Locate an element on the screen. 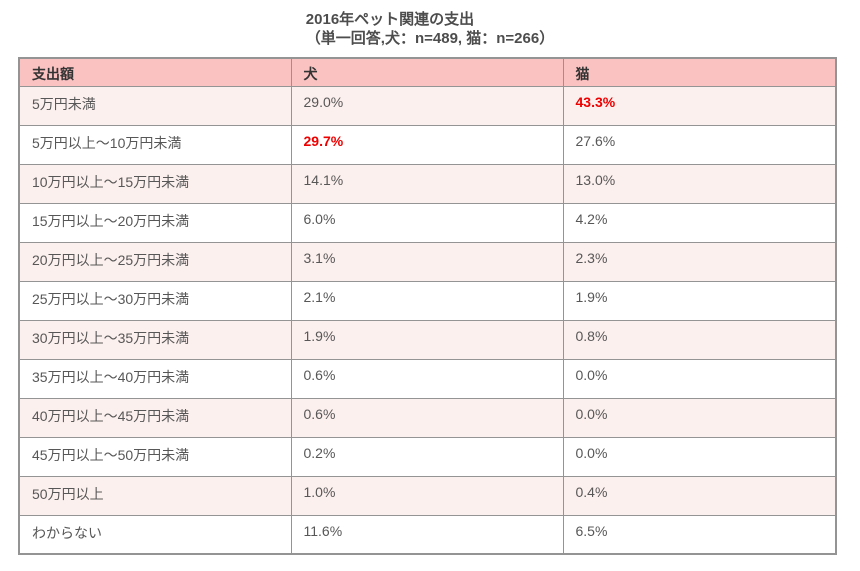  dog-value: 0.2% is located at coordinates (427, 456).